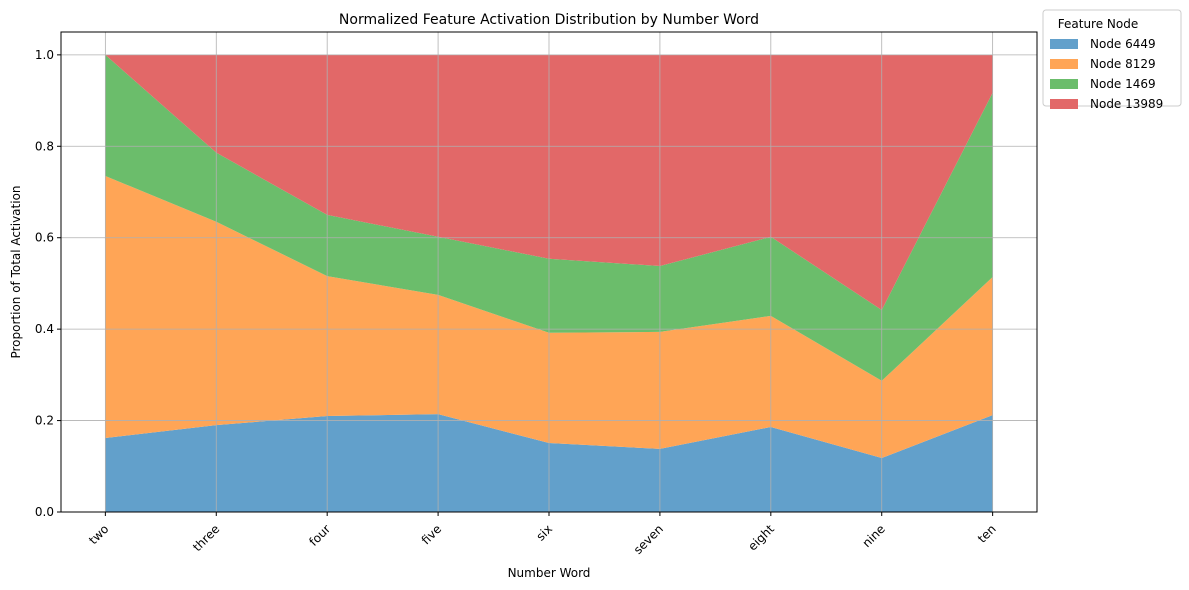 The image size is (1189, 590). I want to click on x-tick-label: five, so click(431, 534).